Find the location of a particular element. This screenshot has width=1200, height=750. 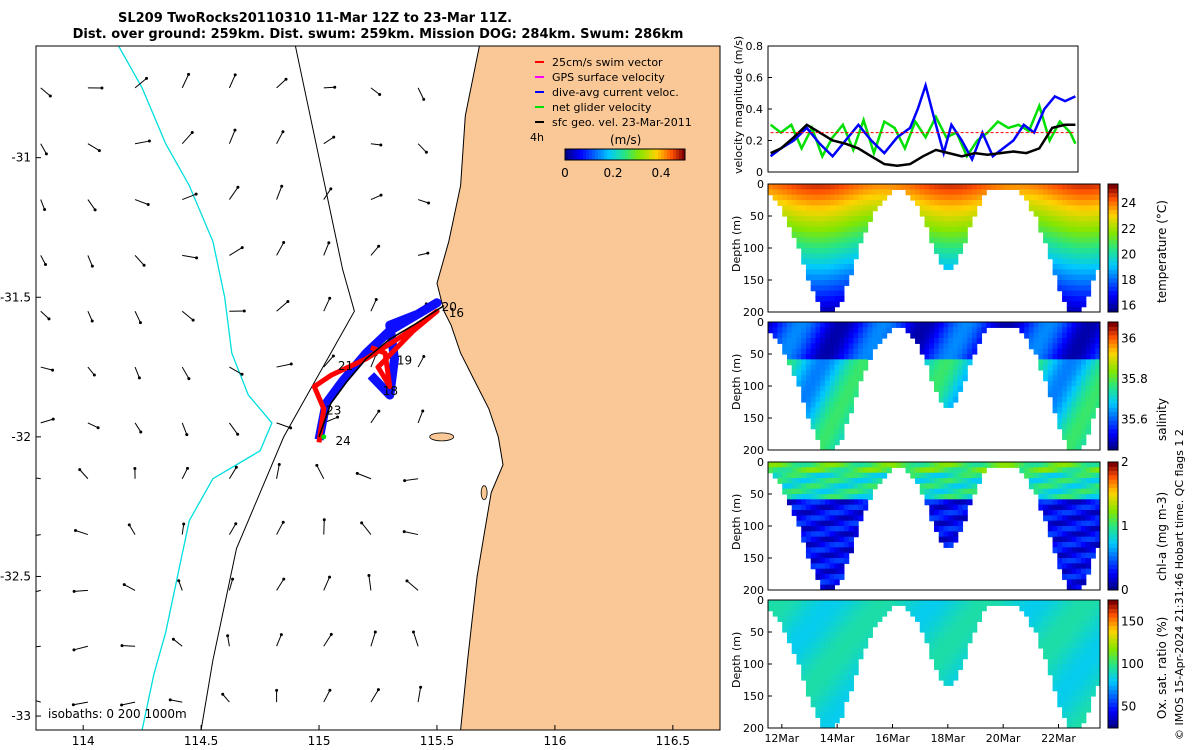

track-end-marker is located at coordinates (324, 437).